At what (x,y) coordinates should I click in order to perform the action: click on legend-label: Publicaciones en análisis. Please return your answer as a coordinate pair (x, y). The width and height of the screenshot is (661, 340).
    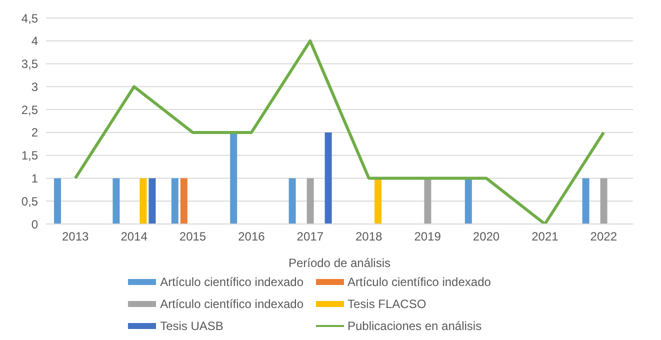
    Looking at the image, I should click on (415, 326).